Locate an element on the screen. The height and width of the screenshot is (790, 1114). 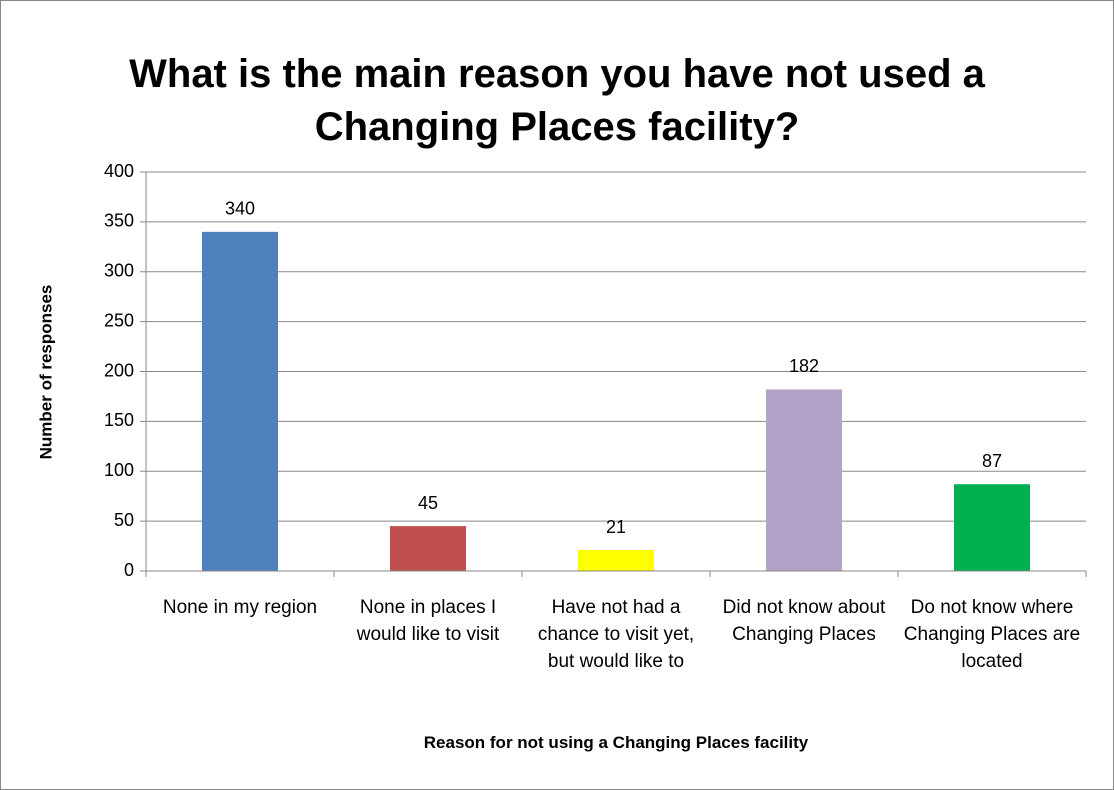
y-tick-label: 300 is located at coordinates (119, 271).